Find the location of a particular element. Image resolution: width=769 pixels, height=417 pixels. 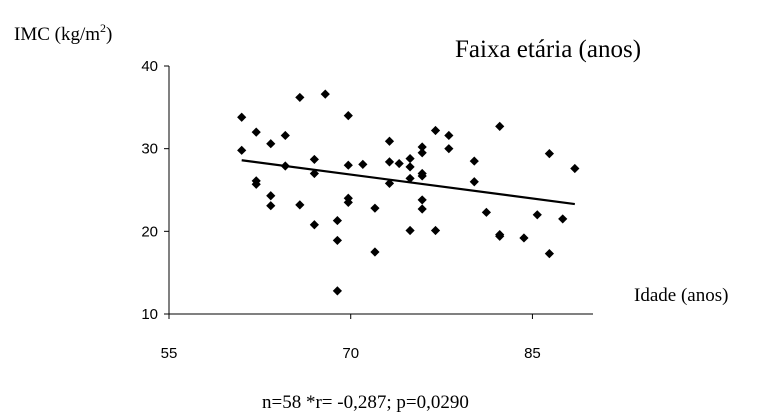

x-axis-label: Idade (anos) is located at coordinates (681, 295).